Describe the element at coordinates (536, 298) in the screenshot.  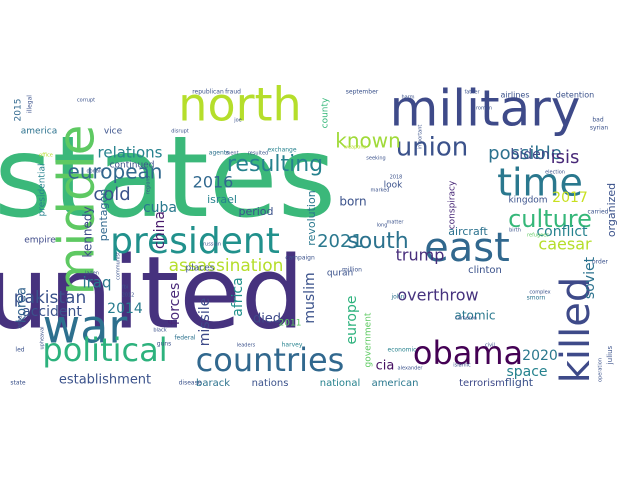
I see `word-smorn: smorn` at that location.